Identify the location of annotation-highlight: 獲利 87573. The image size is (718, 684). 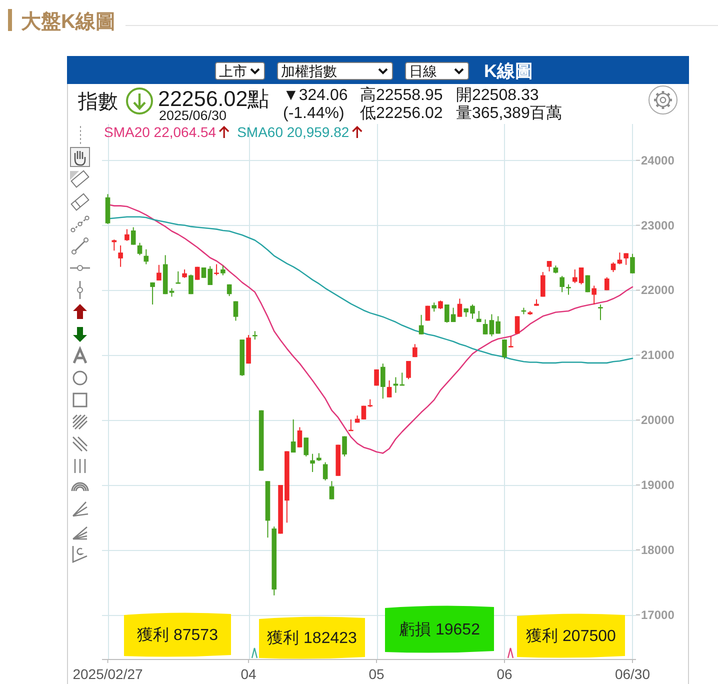
(177, 634).